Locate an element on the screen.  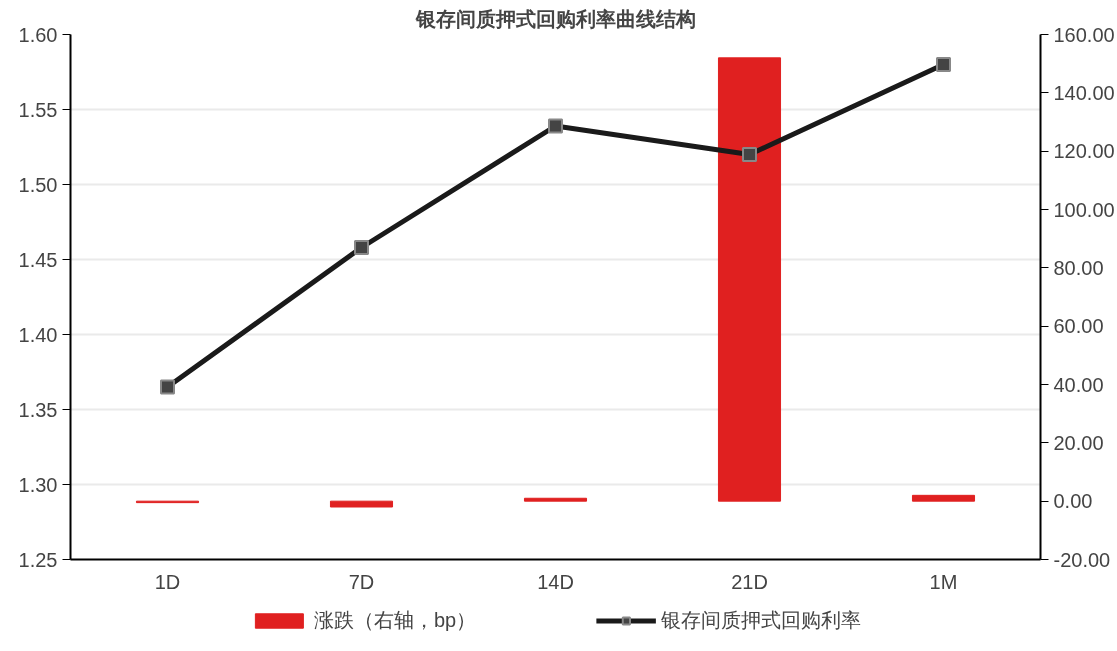
y2-tick-label: 120.00 is located at coordinates (1084, 151).